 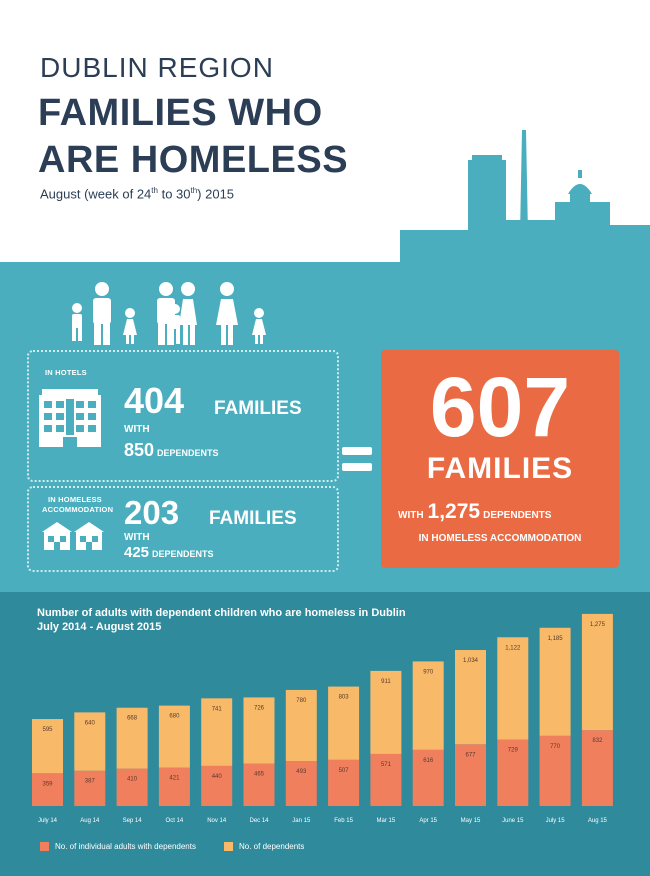 I want to click on hotels-box, so click(x=183, y=416).